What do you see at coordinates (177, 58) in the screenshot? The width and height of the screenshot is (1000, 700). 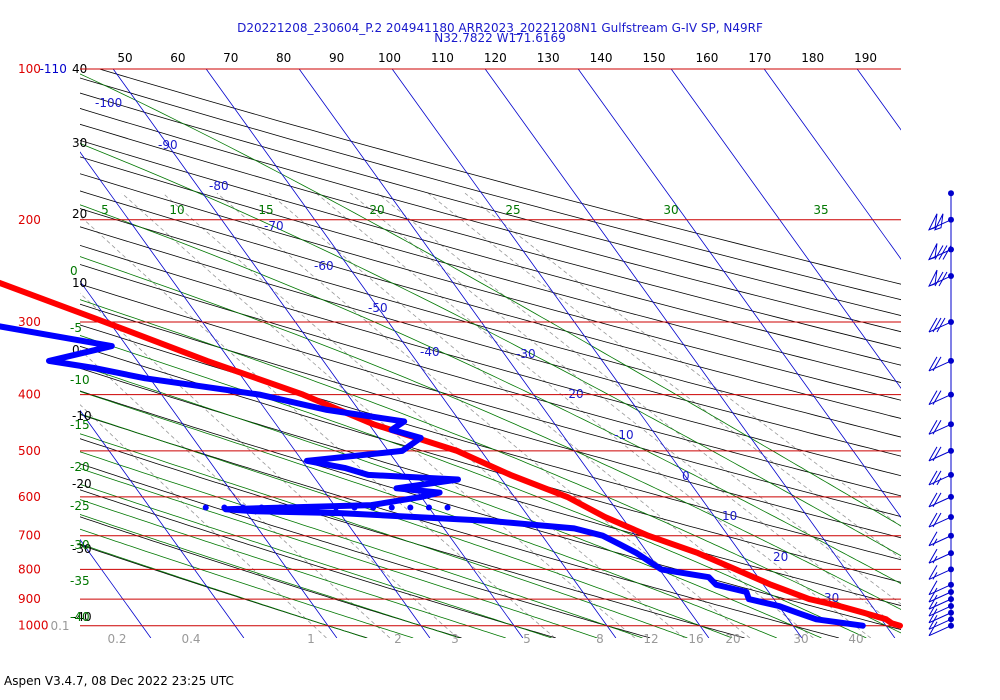 I see `top-scale-label: 60` at bounding box center [177, 58].